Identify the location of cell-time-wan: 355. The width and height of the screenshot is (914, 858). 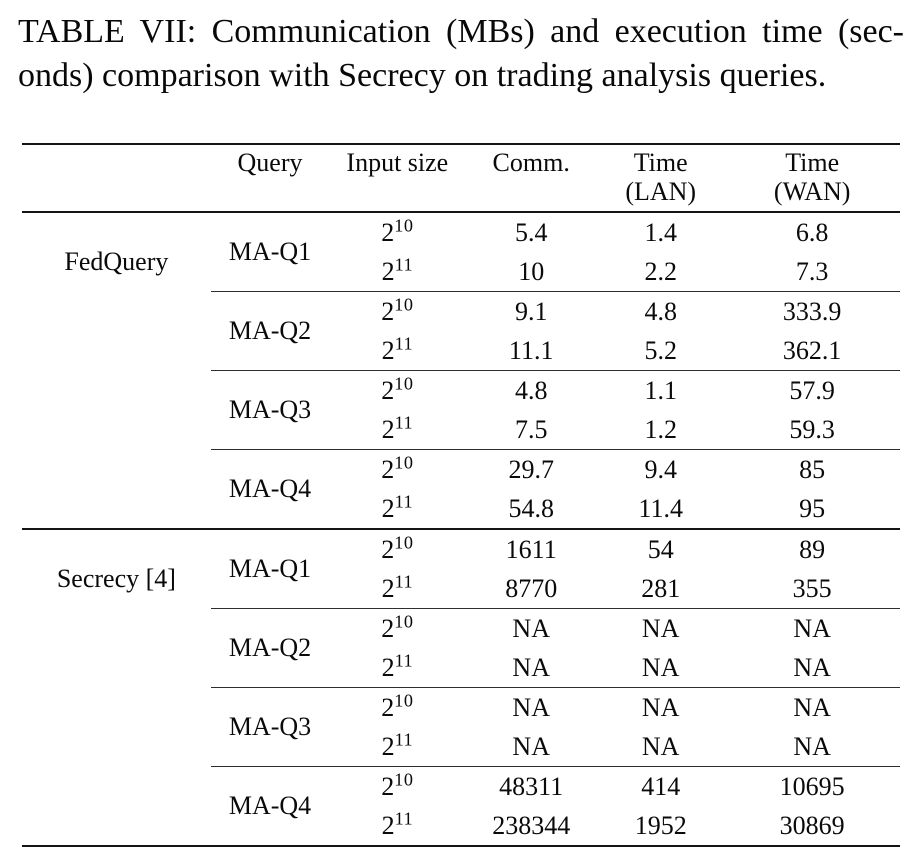
(812, 588).